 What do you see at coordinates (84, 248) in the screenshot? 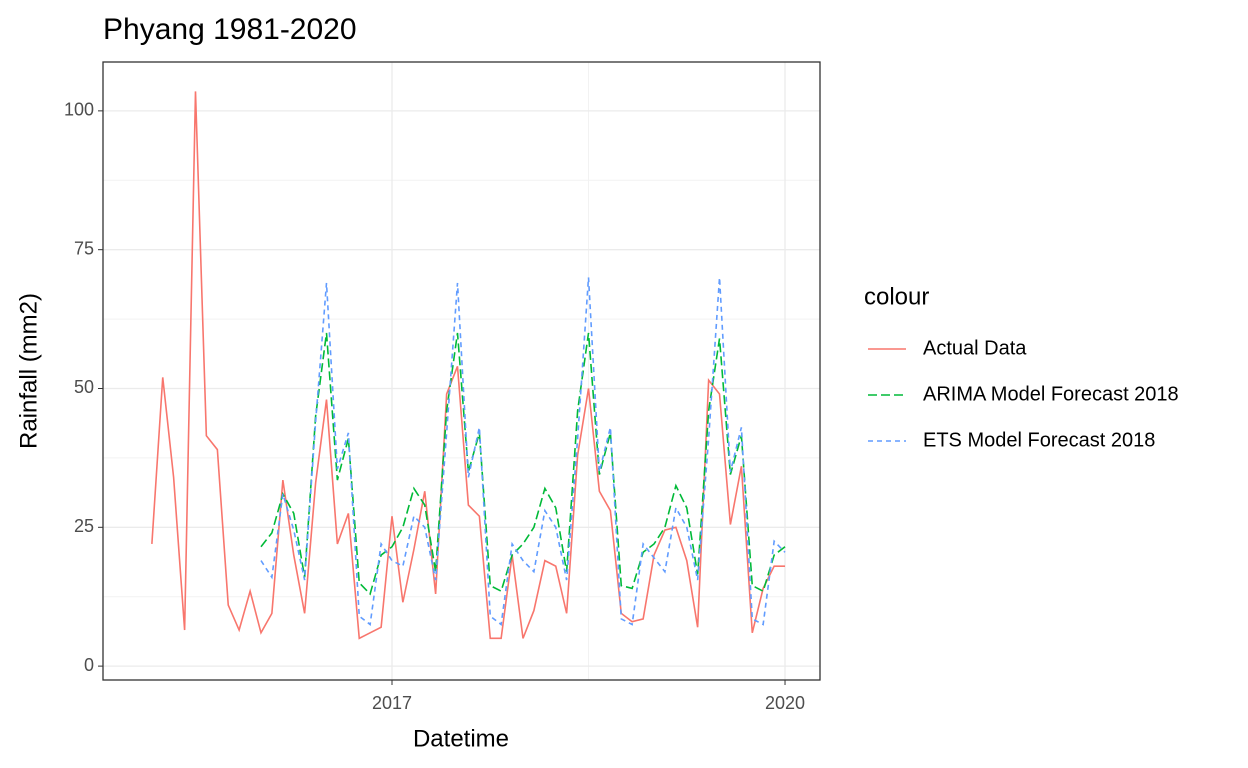
I see `y-tick-label: 75` at bounding box center [84, 248].